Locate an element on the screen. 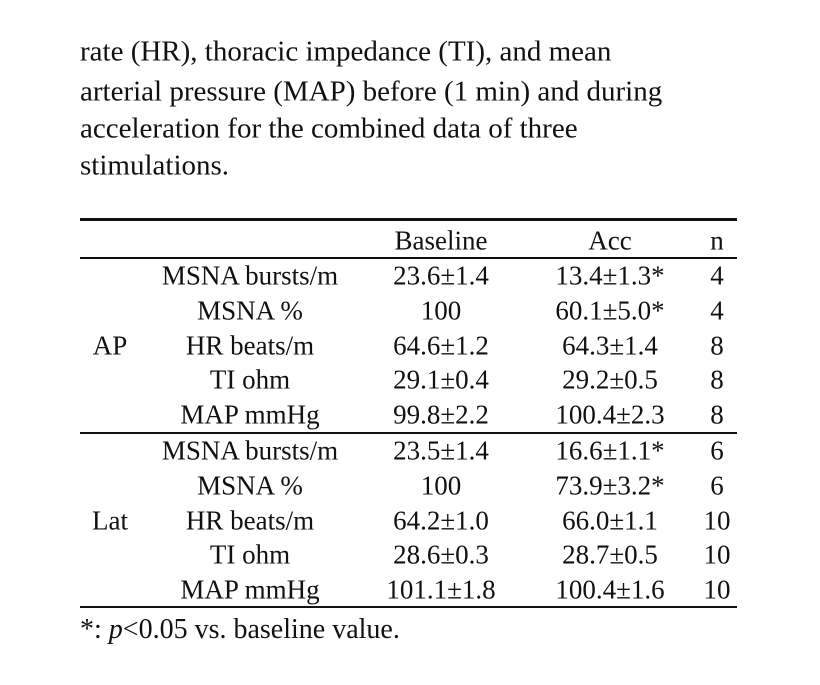 The width and height of the screenshot is (820, 685). header-rule is located at coordinates (408, 258).